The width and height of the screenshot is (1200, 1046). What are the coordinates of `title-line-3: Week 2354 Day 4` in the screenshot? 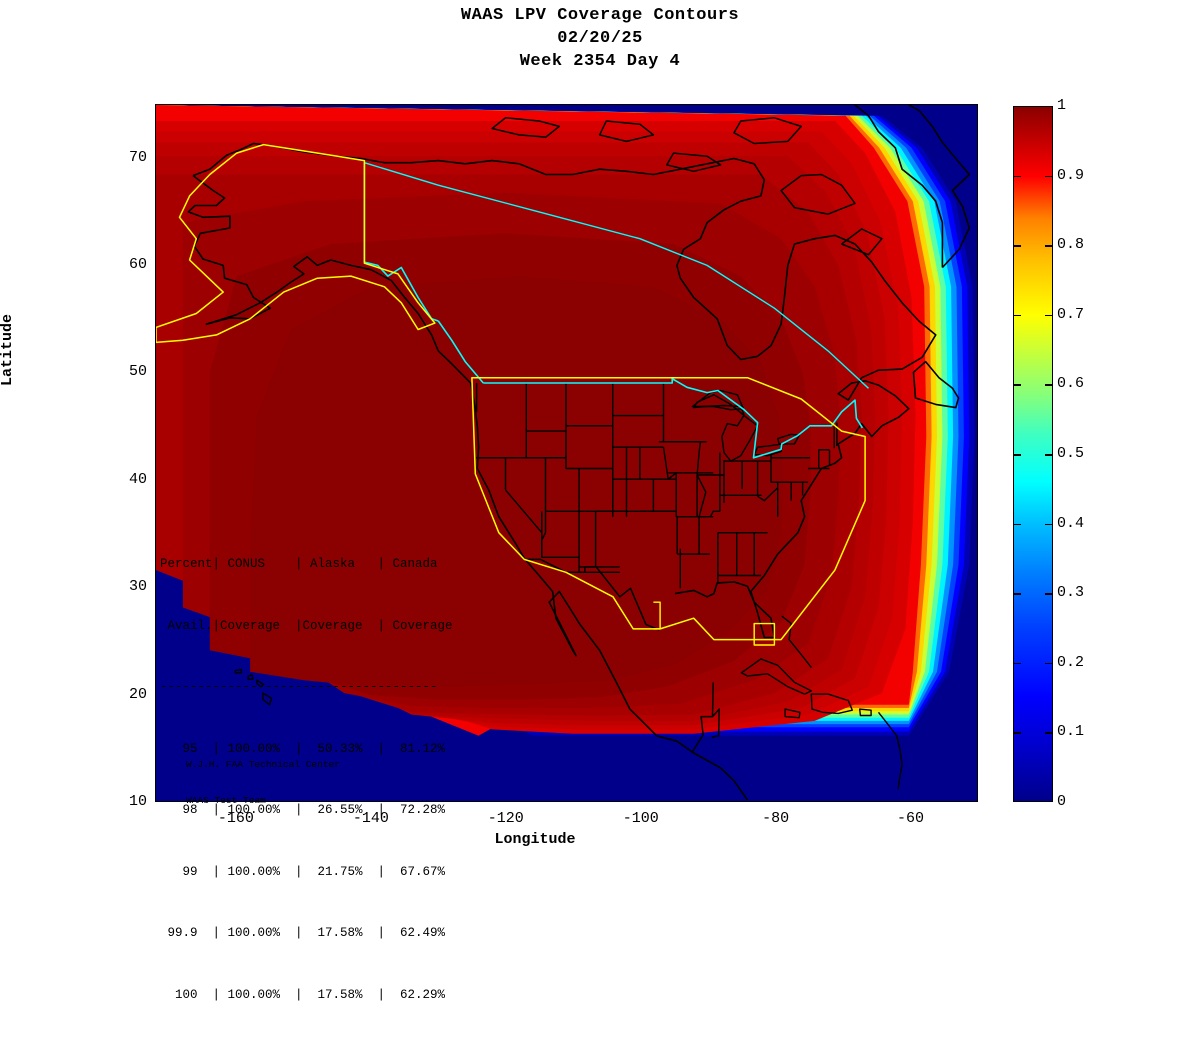 It's located at (600, 61).